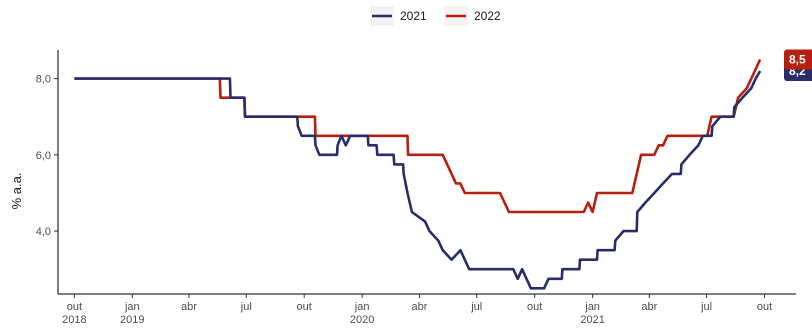 This screenshot has width=812, height=336. What do you see at coordinates (413, 16) in the screenshot?
I see `legend-label-2021: 2021` at bounding box center [413, 16].